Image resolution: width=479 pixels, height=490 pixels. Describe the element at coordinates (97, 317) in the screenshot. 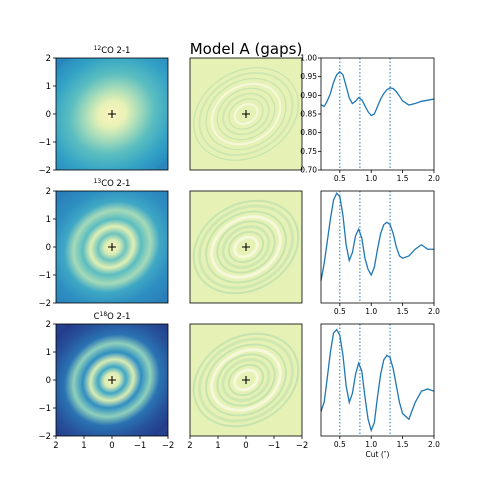

I see `row-title-prefix: C` at that location.